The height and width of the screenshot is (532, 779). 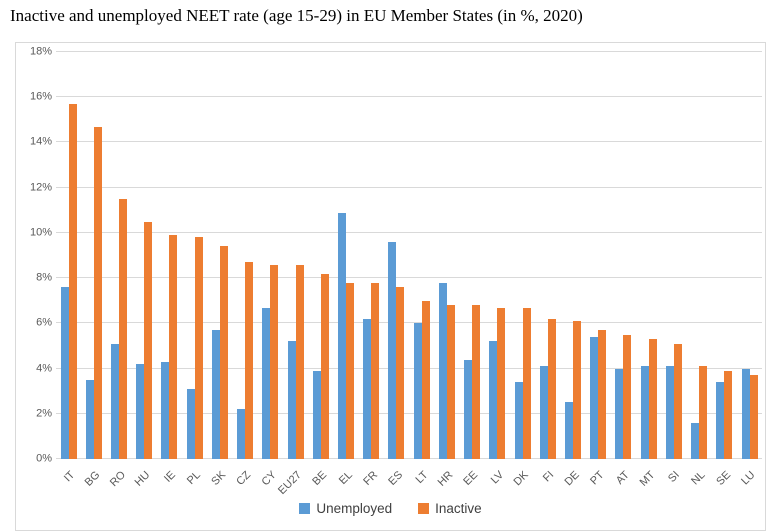 I want to click on bar-unemployed-FI, so click(x=543, y=412).